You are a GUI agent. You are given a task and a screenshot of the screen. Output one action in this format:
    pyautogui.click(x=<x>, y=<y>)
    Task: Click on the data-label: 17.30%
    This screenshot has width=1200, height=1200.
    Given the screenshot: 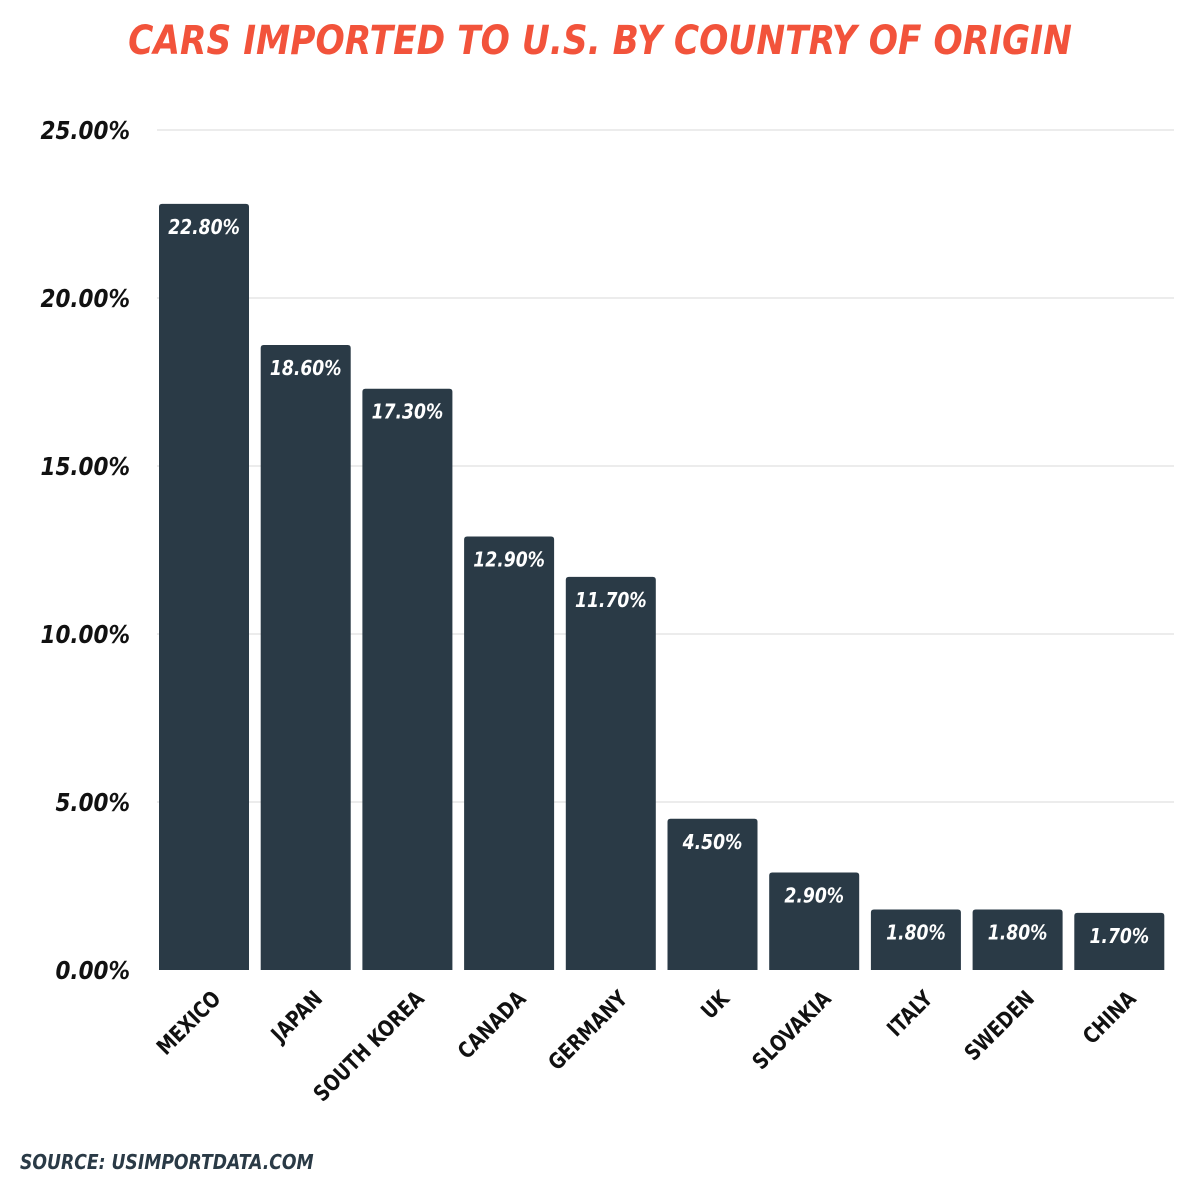 What is the action you would take?
    pyautogui.click(x=408, y=413)
    